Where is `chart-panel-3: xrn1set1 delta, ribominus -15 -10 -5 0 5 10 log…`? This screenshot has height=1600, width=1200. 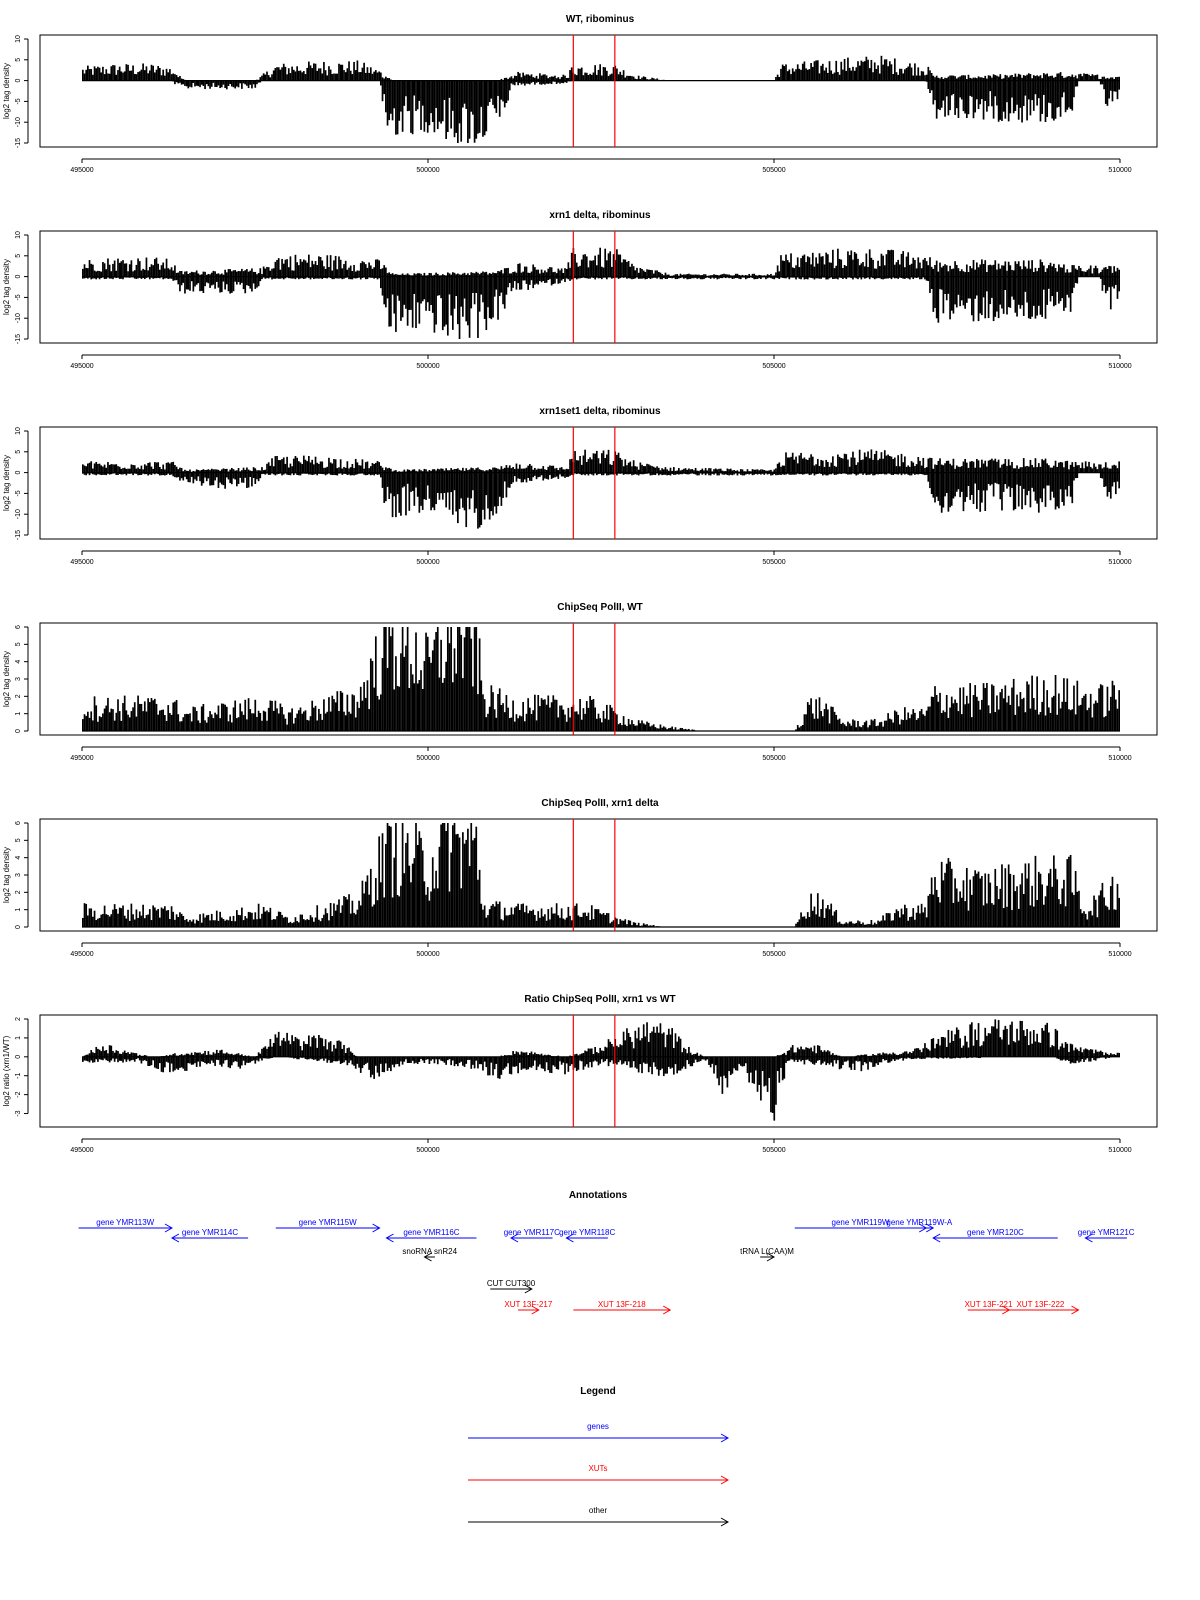
chart-panel-3: xrn1set1 delta, ribominus -15 -10 -5 0 5 10 log… is located at coordinates (580, 486).